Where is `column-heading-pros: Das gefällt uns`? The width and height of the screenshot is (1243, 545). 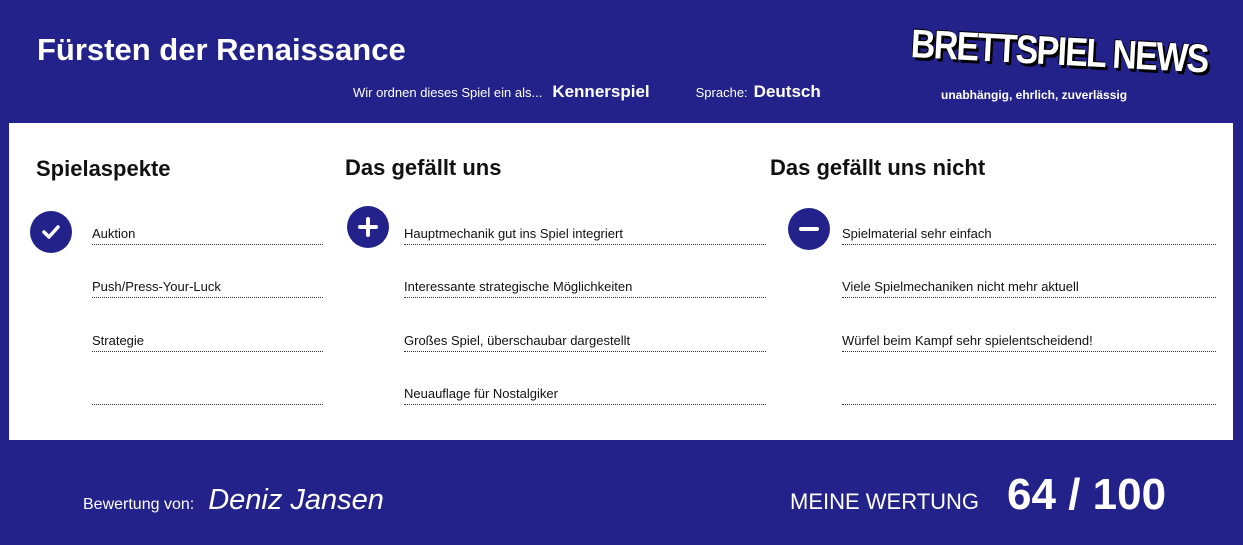
column-heading-pros: Das gefällt uns is located at coordinates (423, 167).